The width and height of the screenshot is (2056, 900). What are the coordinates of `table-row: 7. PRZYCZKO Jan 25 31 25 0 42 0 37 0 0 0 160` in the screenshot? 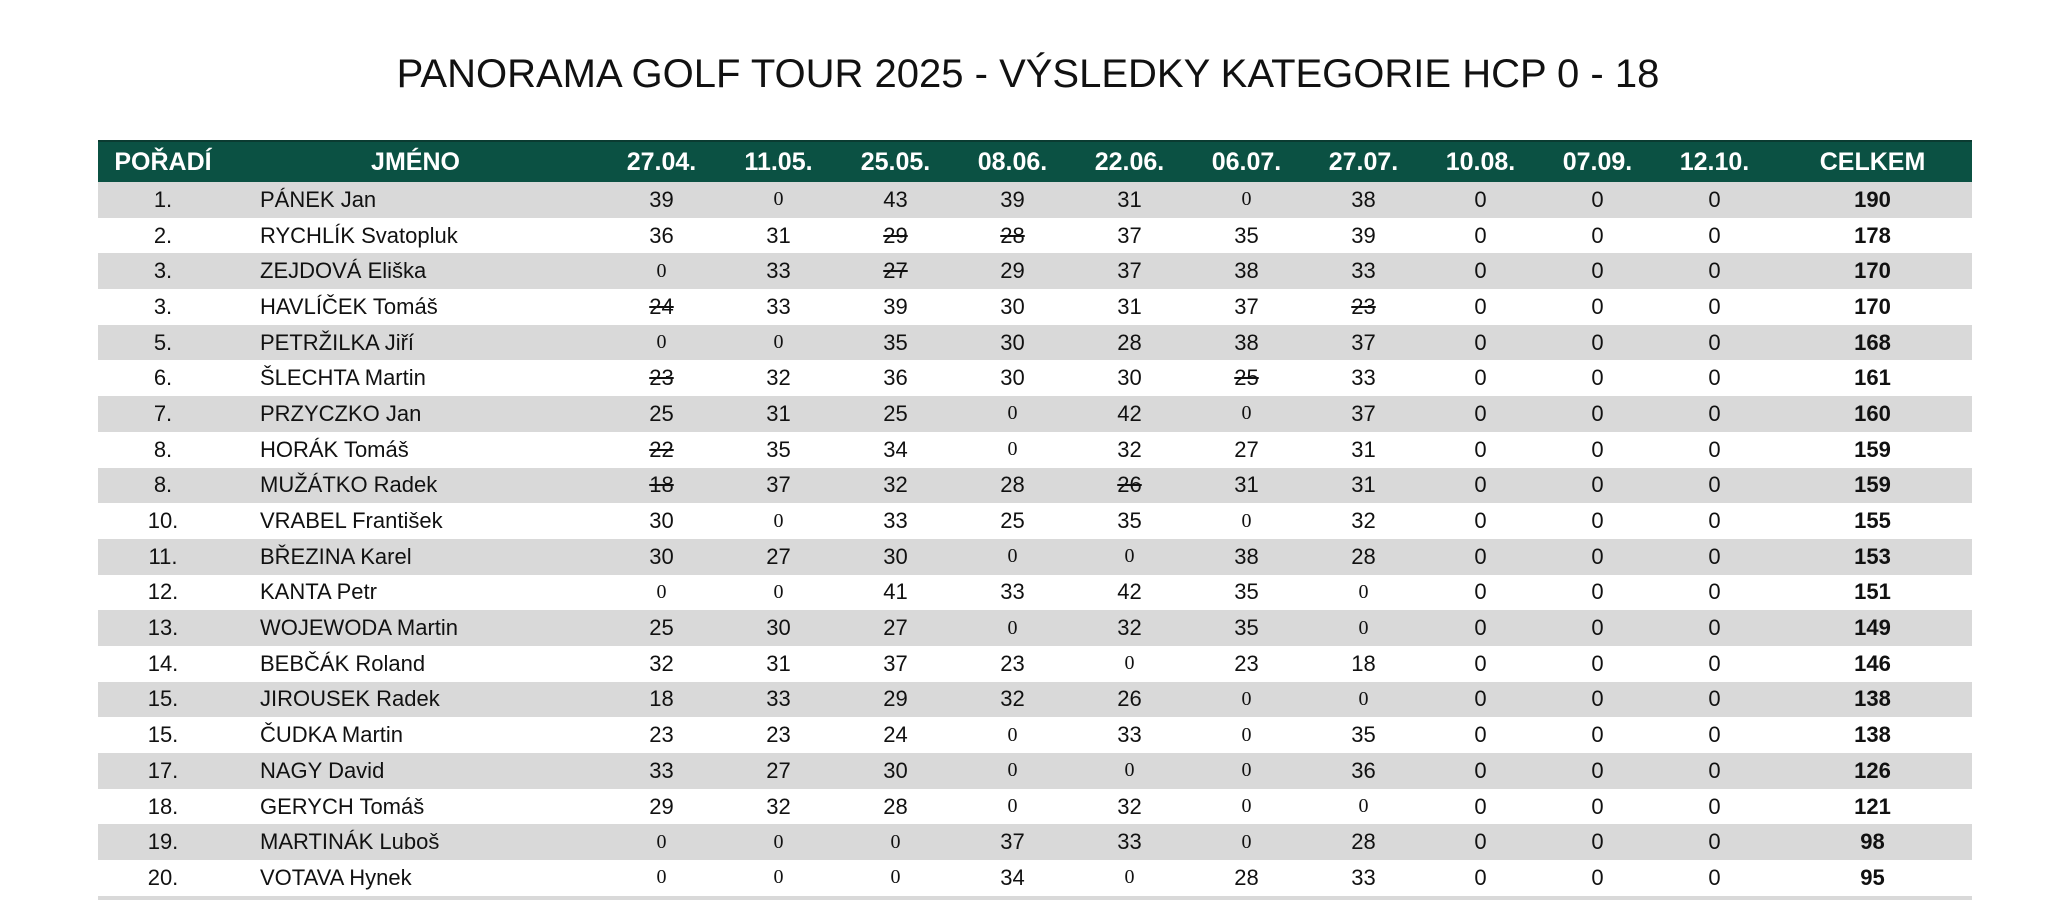 It's located at (1035, 414).